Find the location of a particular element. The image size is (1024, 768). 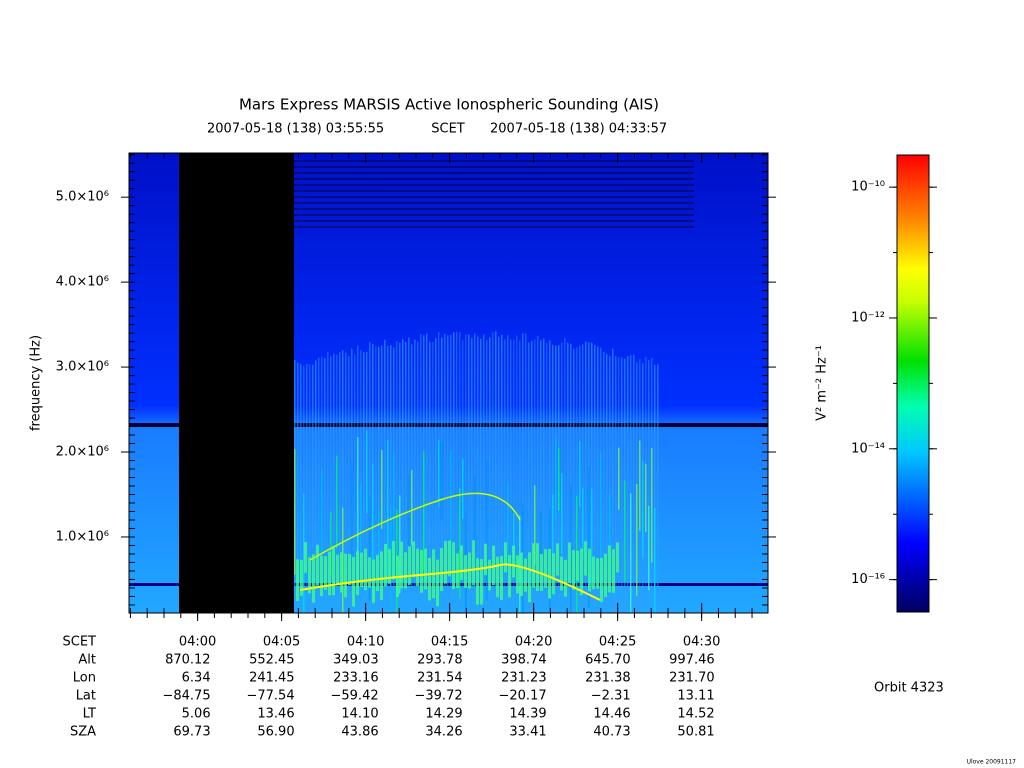

ephemeris-value: −77.54 is located at coordinates (270, 696).